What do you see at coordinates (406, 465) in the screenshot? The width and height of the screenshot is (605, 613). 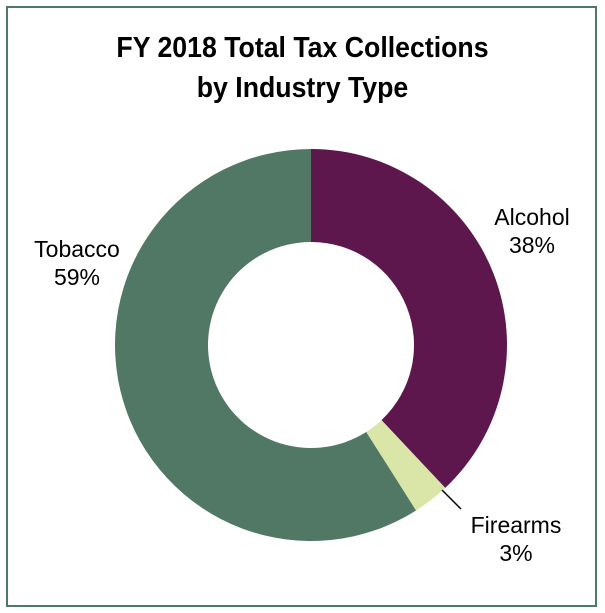 I see `slice-firearms` at bounding box center [406, 465].